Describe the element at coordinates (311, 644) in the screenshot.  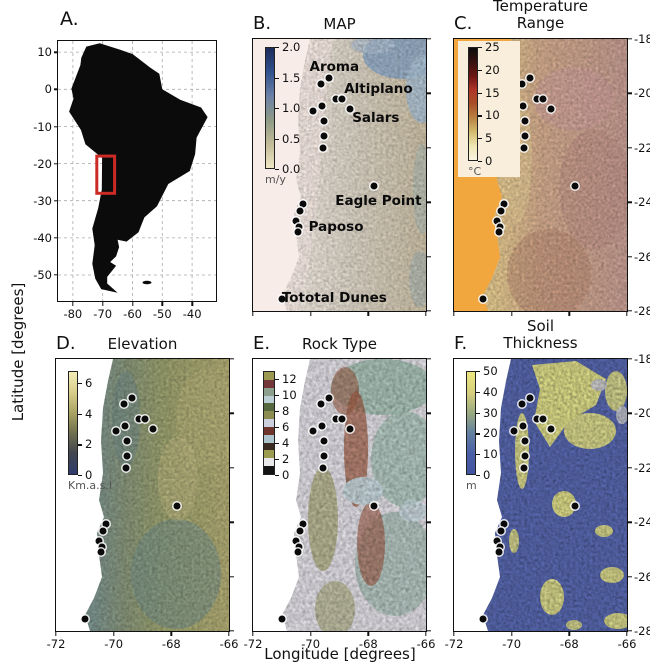
I see `longitude-tick-label: -70` at that location.